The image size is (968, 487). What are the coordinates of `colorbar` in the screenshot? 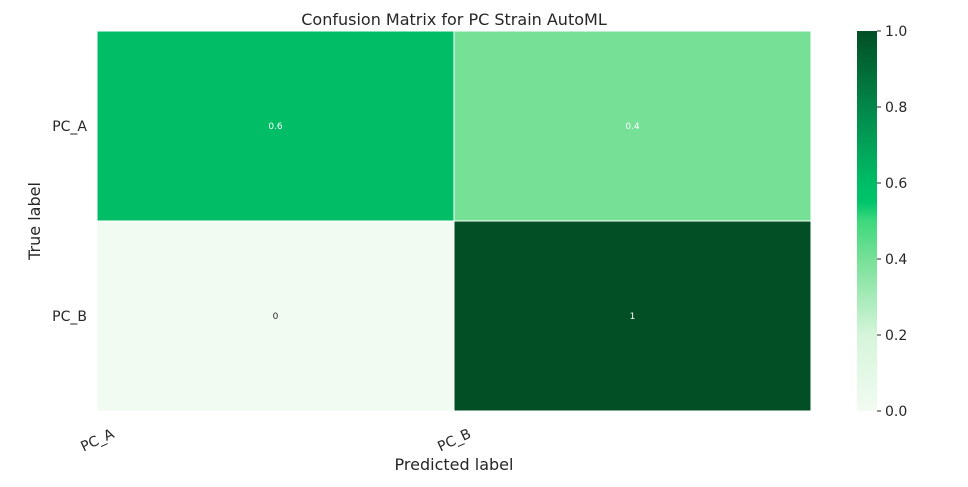 It's located at (867, 221).